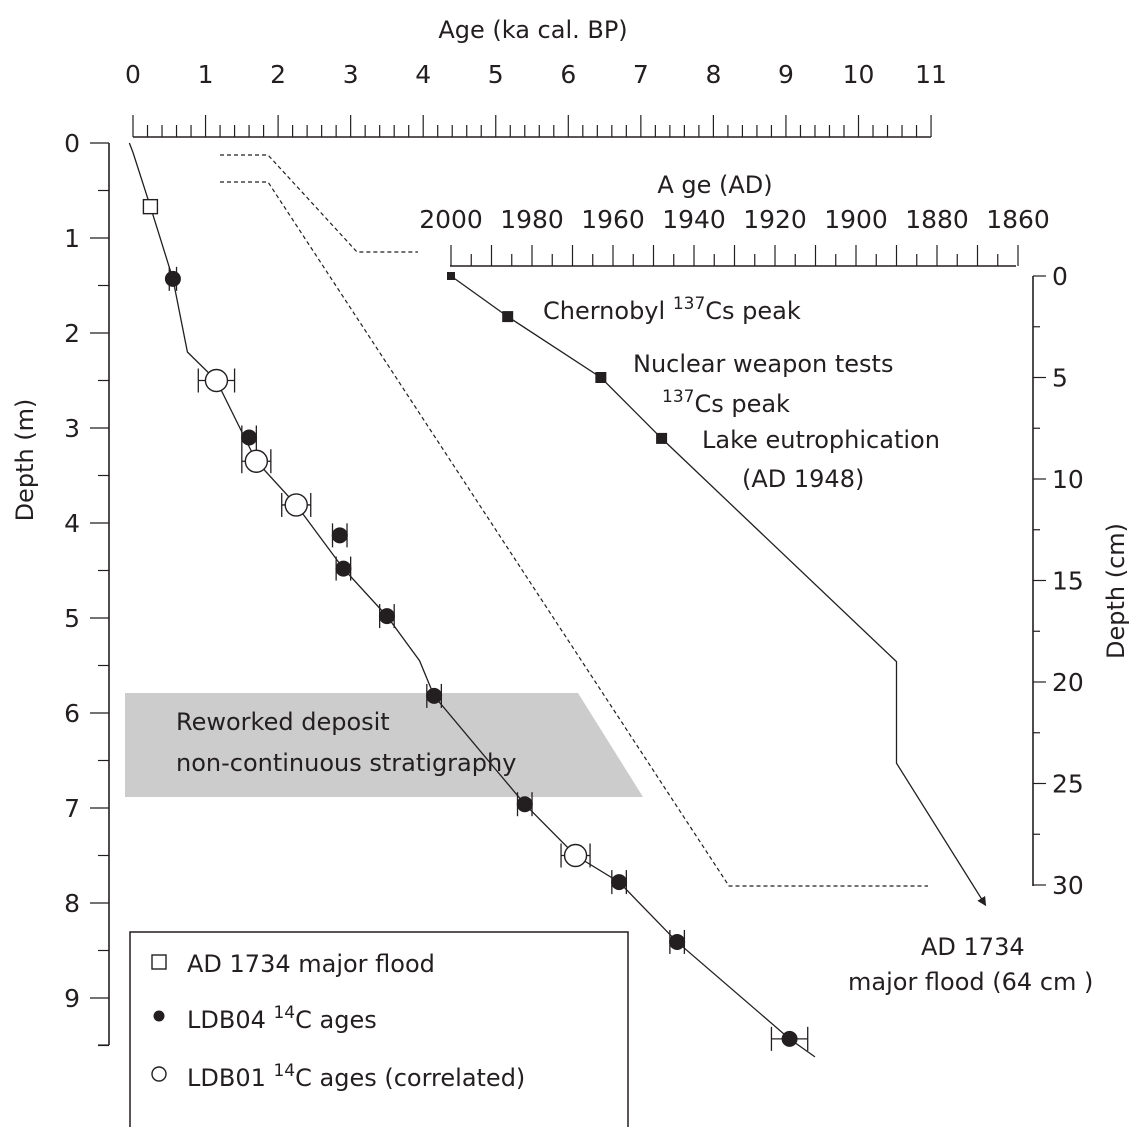 This screenshot has height=1127, width=1140. I want to click on inset-y-tick-label: 15, so click(1068, 581).